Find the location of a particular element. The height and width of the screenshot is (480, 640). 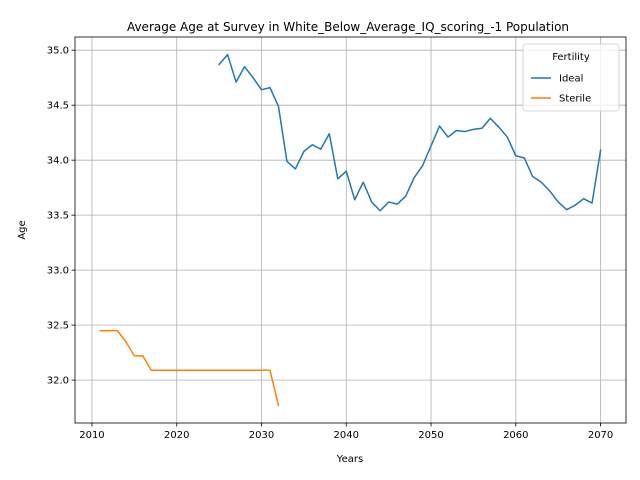

legend-label-ideal: Ideal is located at coordinates (571, 79).